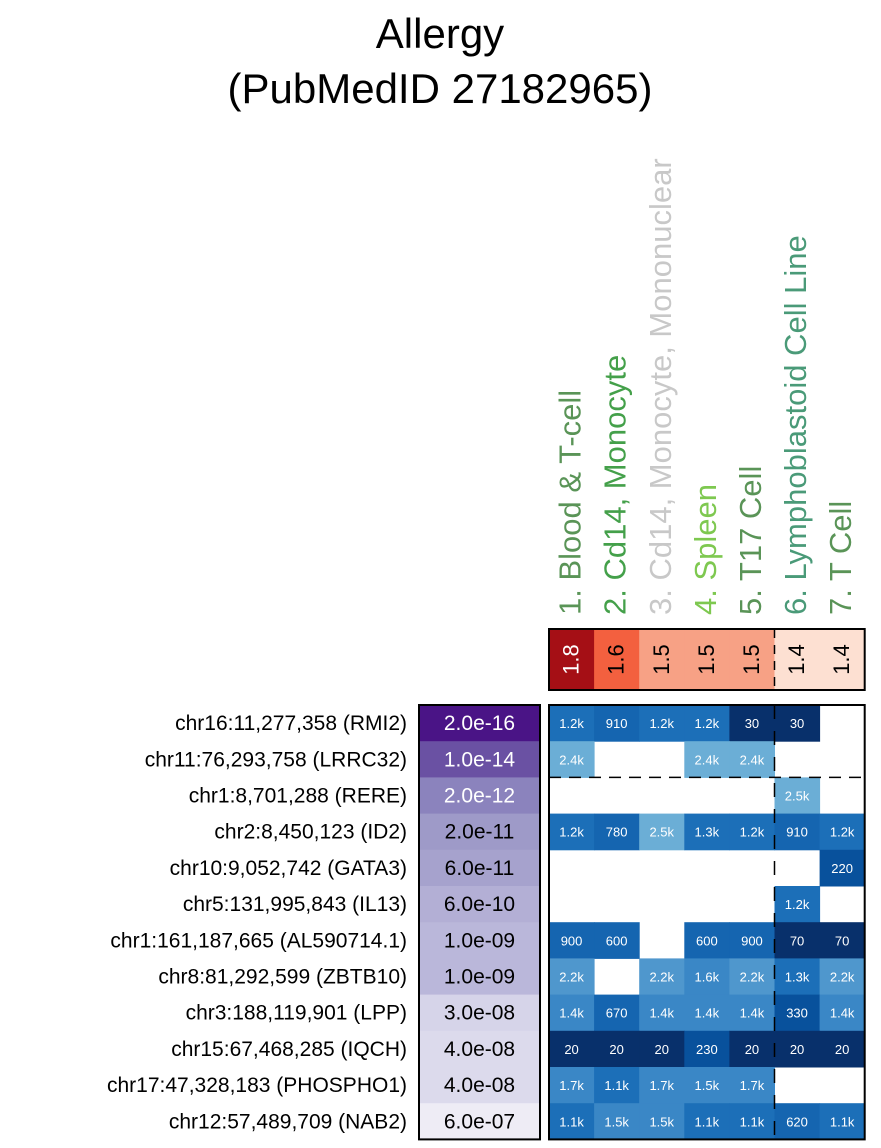 The image size is (881, 1148). What do you see at coordinates (705, 549) in the screenshot?
I see `column-label: 4. Spleen` at bounding box center [705, 549].